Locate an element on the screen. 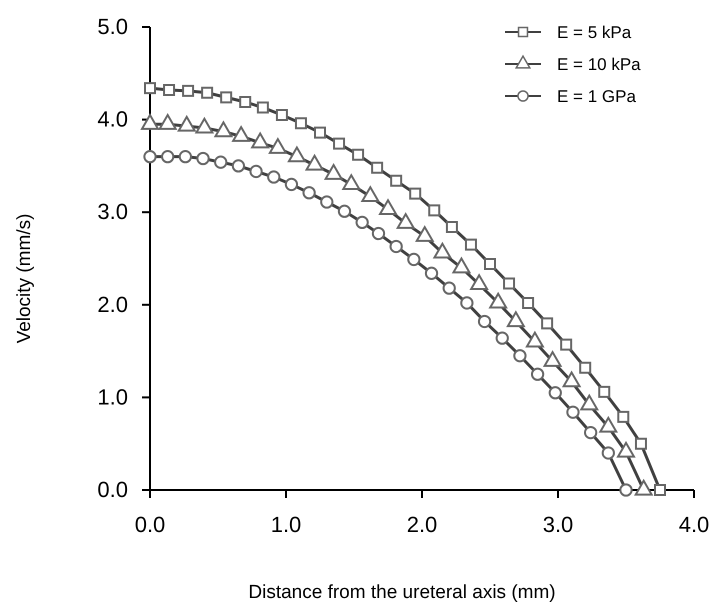 Image resolution: width=721 pixels, height=611 pixels. legend-label: E = 1 GPa is located at coordinates (596, 96).